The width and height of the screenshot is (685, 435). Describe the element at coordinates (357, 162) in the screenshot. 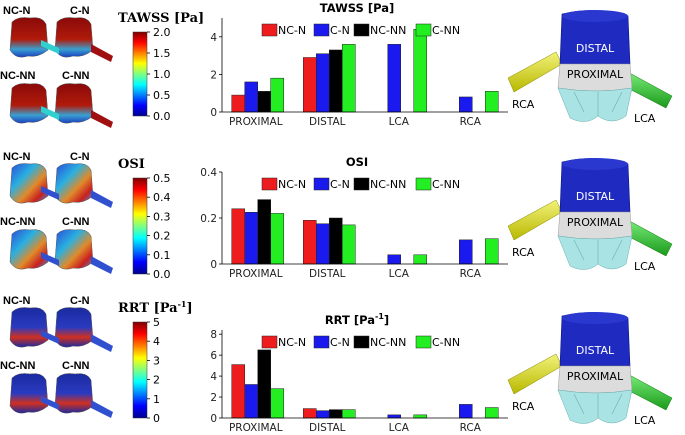

I see `chart-title: OSI` at that location.